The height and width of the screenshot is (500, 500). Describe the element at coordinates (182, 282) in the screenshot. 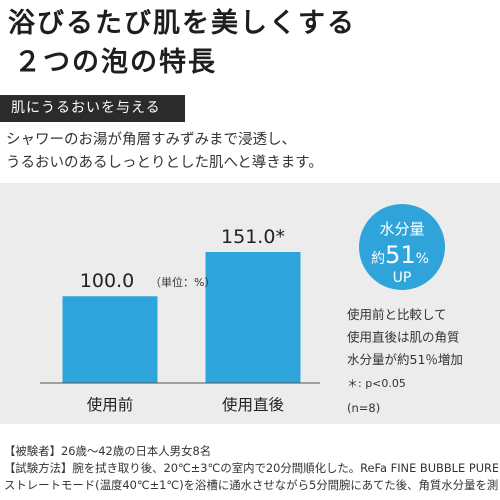

I see `unit-label: （単位：%）` at that location.